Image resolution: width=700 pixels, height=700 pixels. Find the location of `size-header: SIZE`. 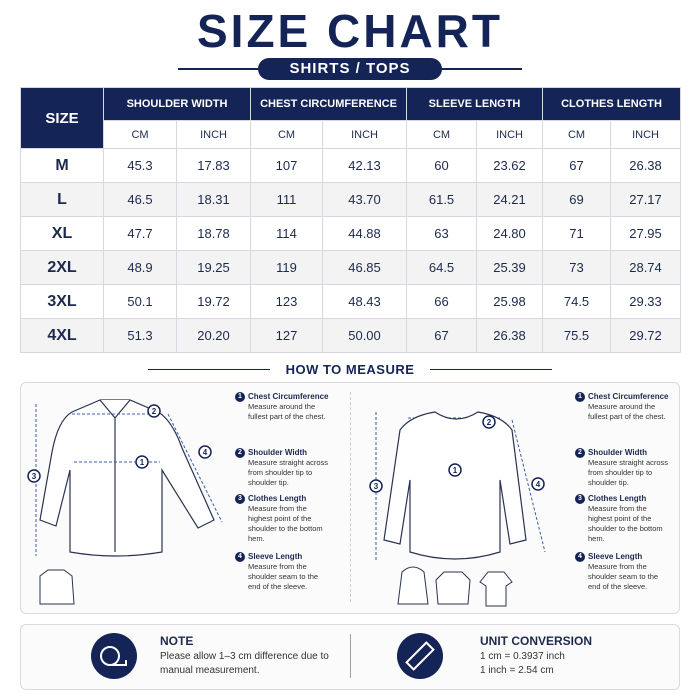

size-header: SIZE is located at coordinates (62, 118).